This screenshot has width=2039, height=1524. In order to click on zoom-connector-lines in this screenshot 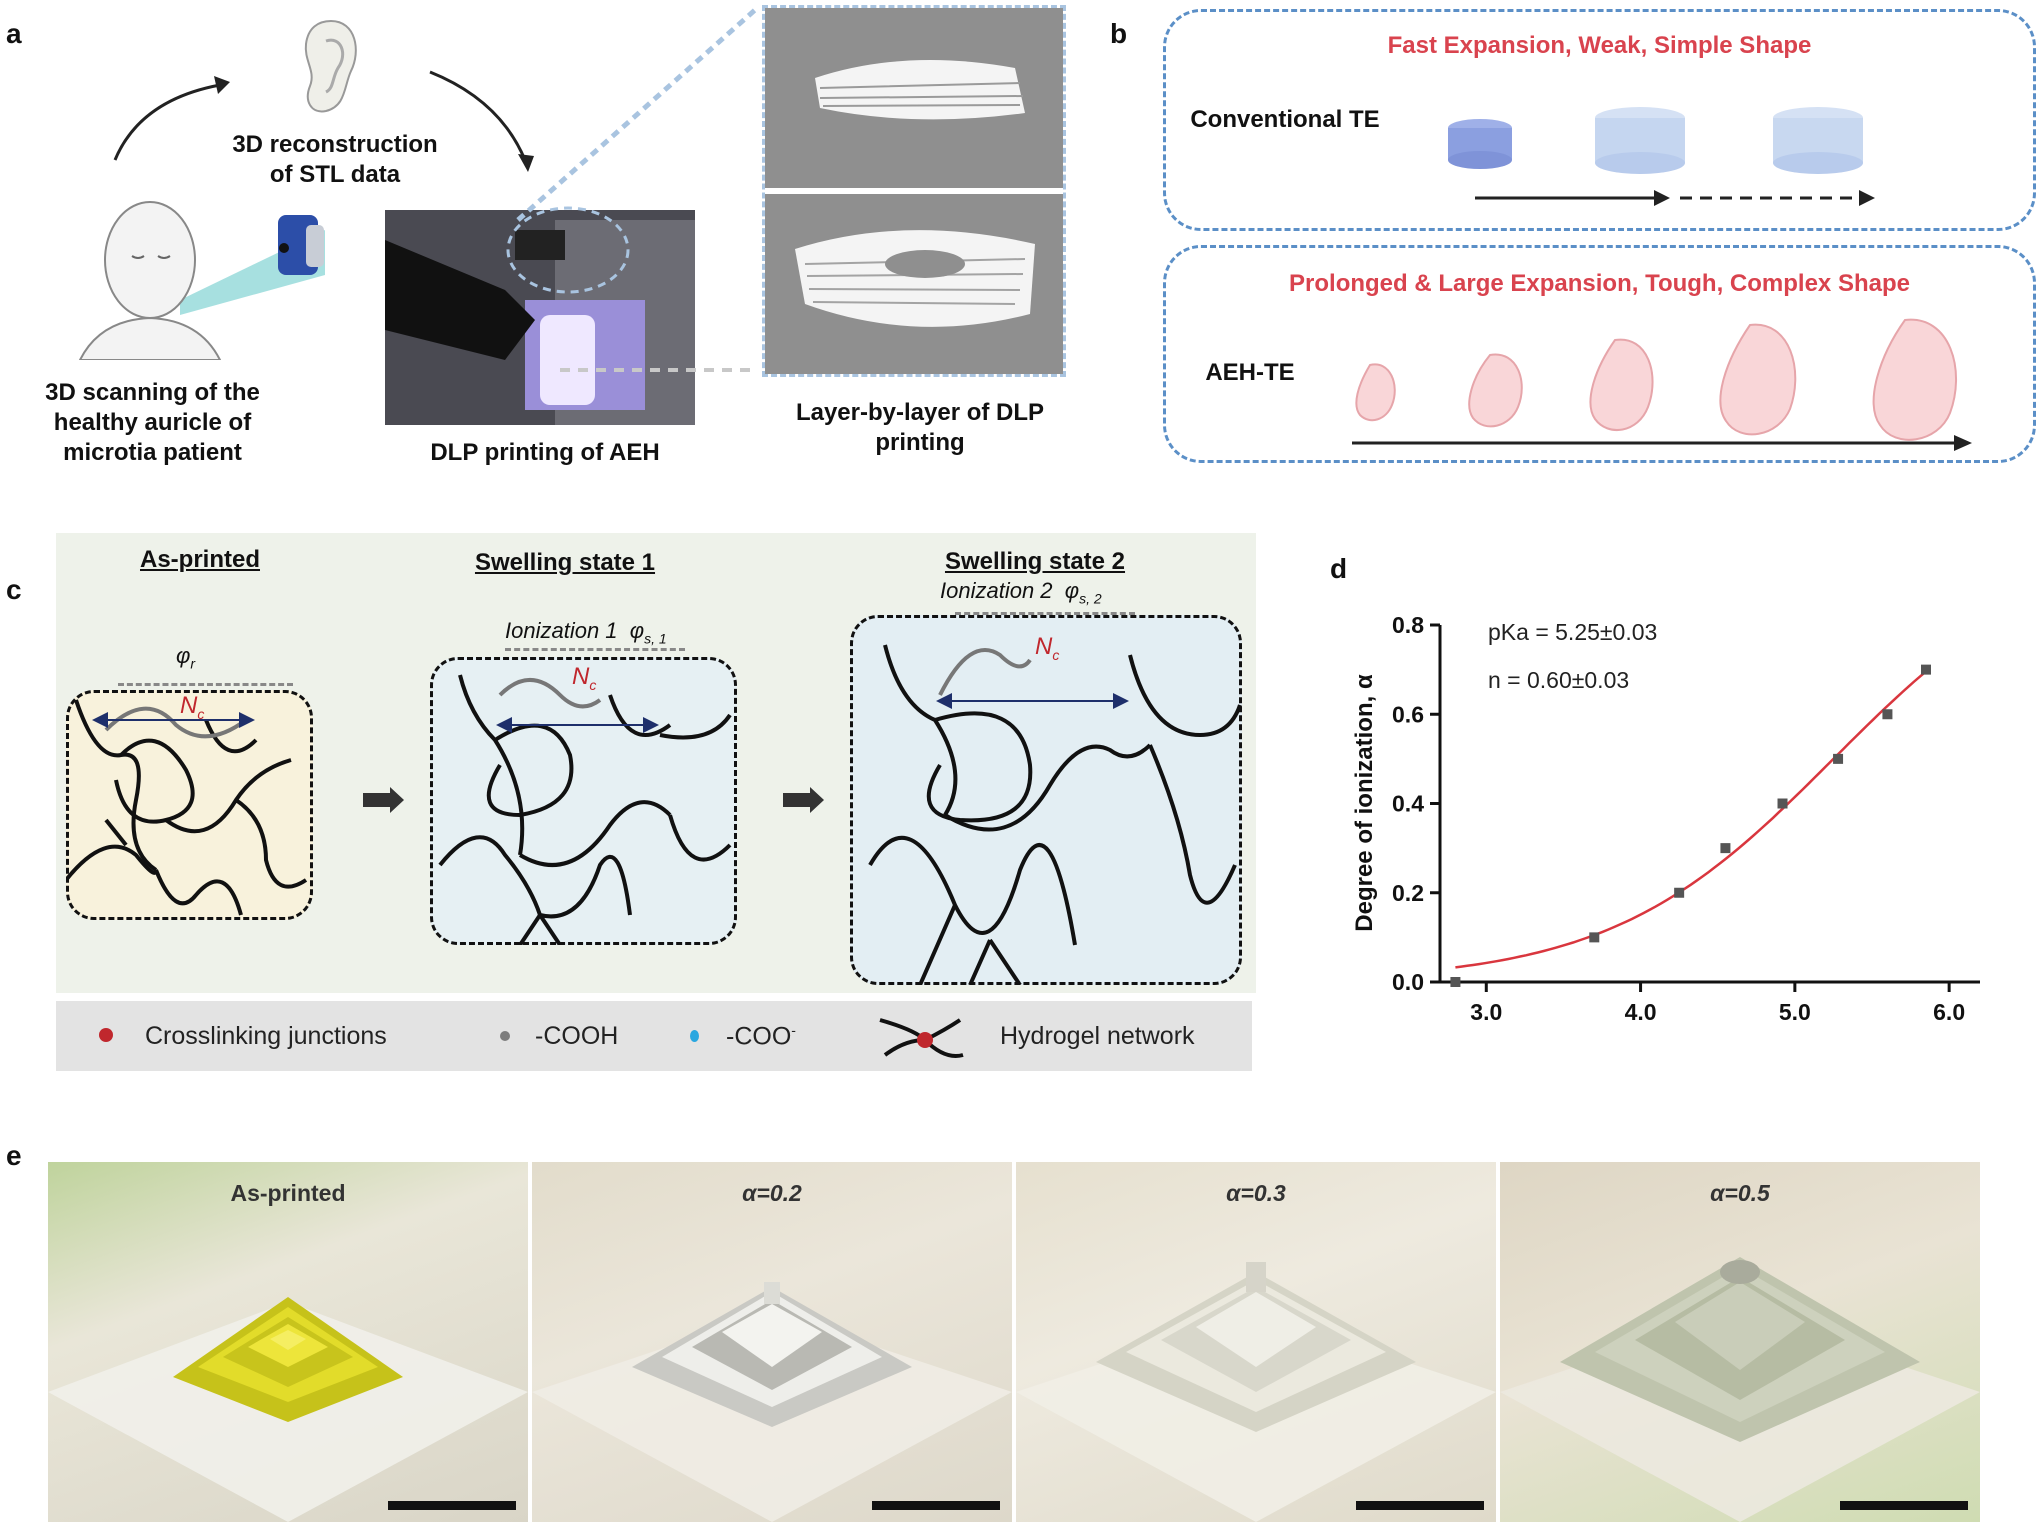, I will do `click(631, 190)`.